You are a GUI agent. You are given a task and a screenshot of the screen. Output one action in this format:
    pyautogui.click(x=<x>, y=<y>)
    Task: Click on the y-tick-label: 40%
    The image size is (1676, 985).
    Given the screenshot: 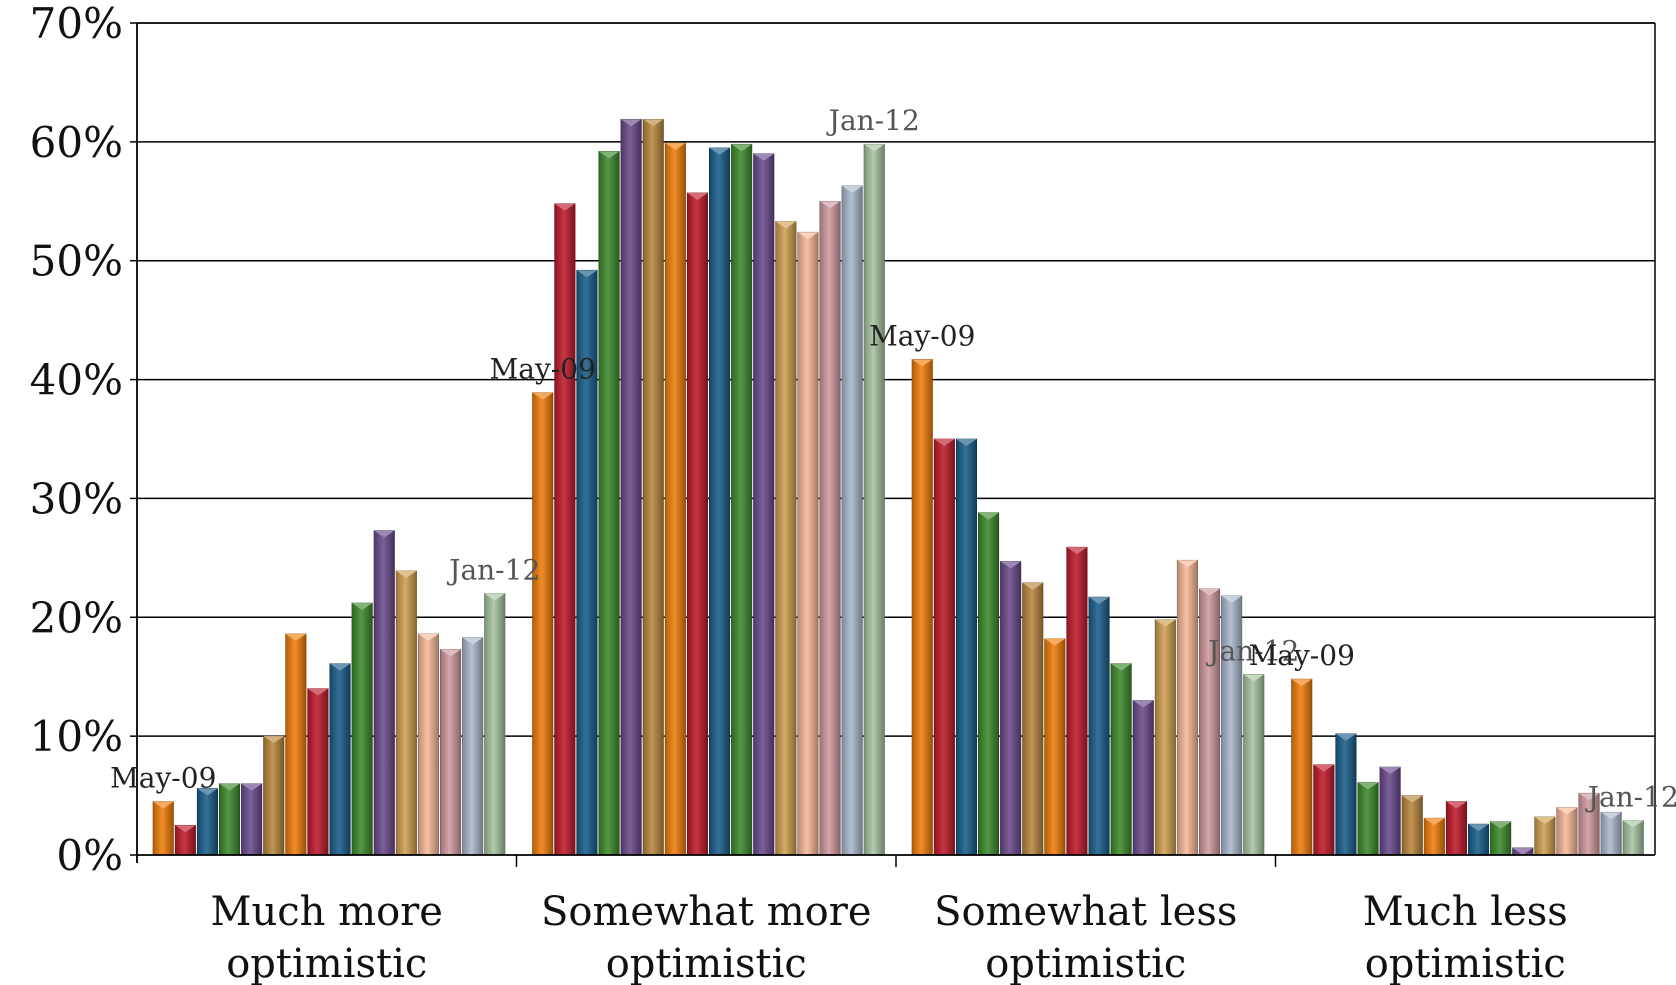 What is the action you would take?
    pyautogui.click(x=76, y=380)
    